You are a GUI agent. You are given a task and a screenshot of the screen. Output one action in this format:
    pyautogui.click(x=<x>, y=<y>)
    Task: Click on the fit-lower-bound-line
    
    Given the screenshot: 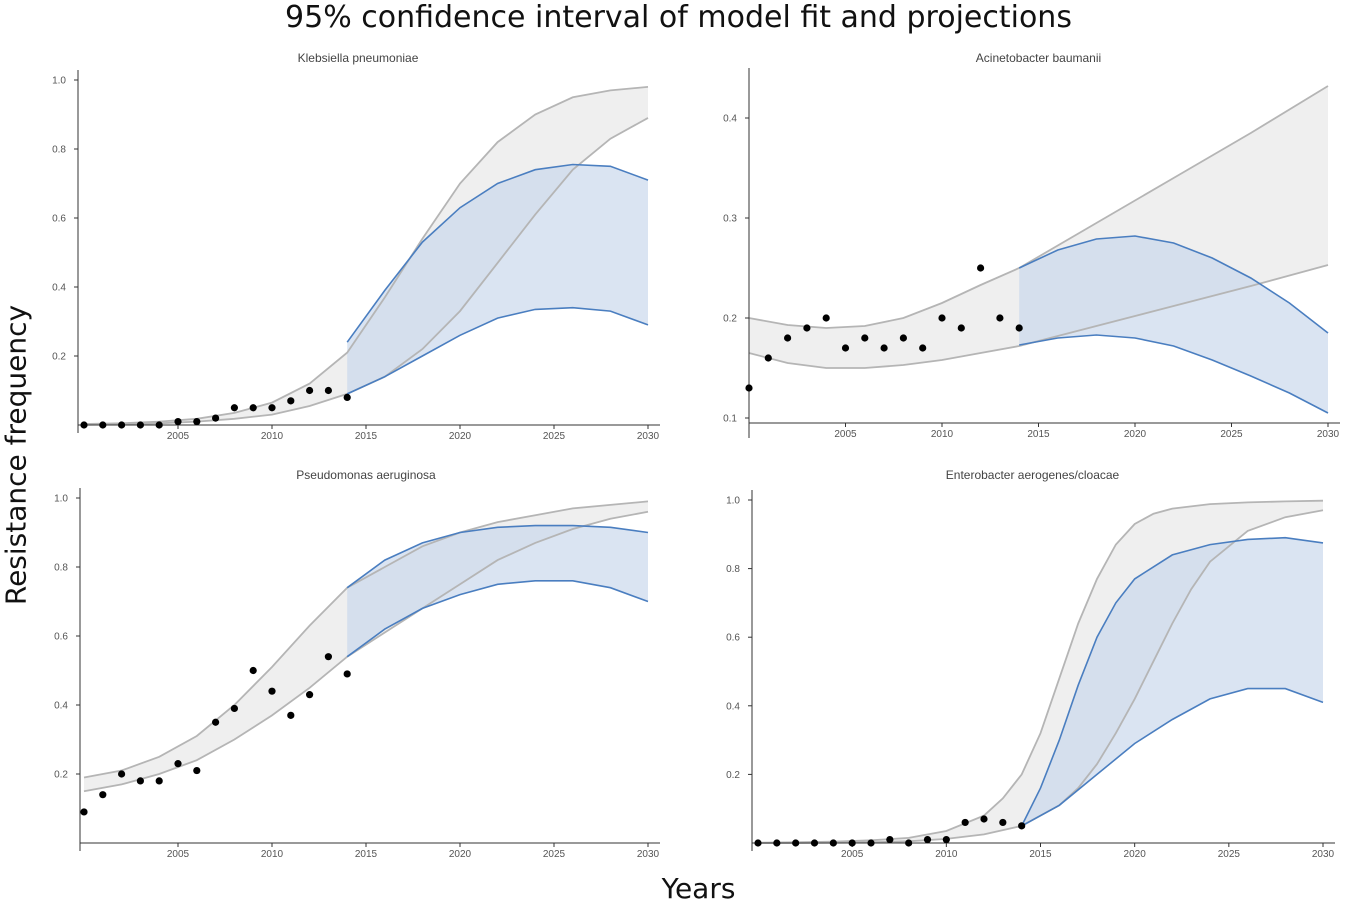 What is the action you would take?
    pyautogui.click(x=1038, y=316)
    